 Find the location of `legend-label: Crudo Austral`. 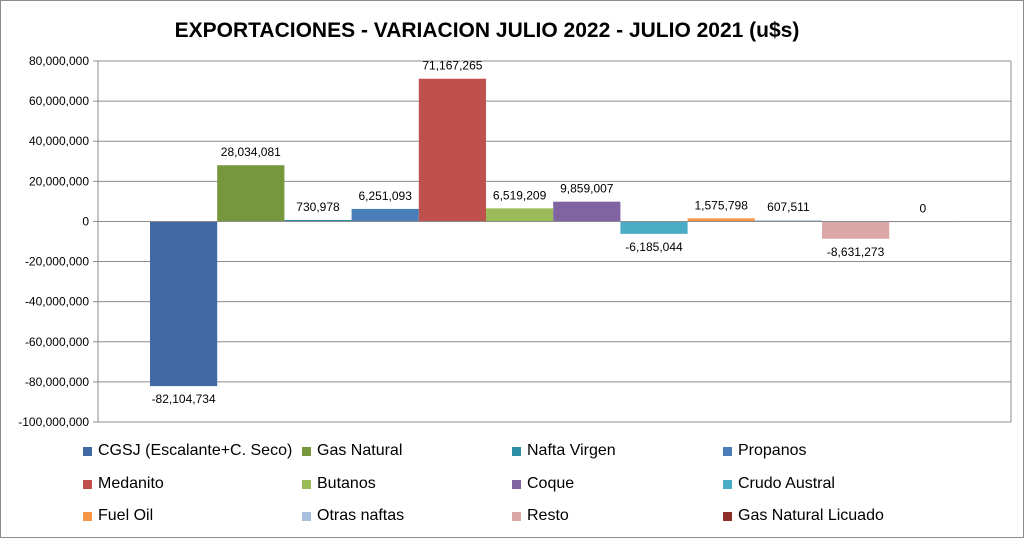

legend-label: Crudo Austral is located at coordinates (786, 483).